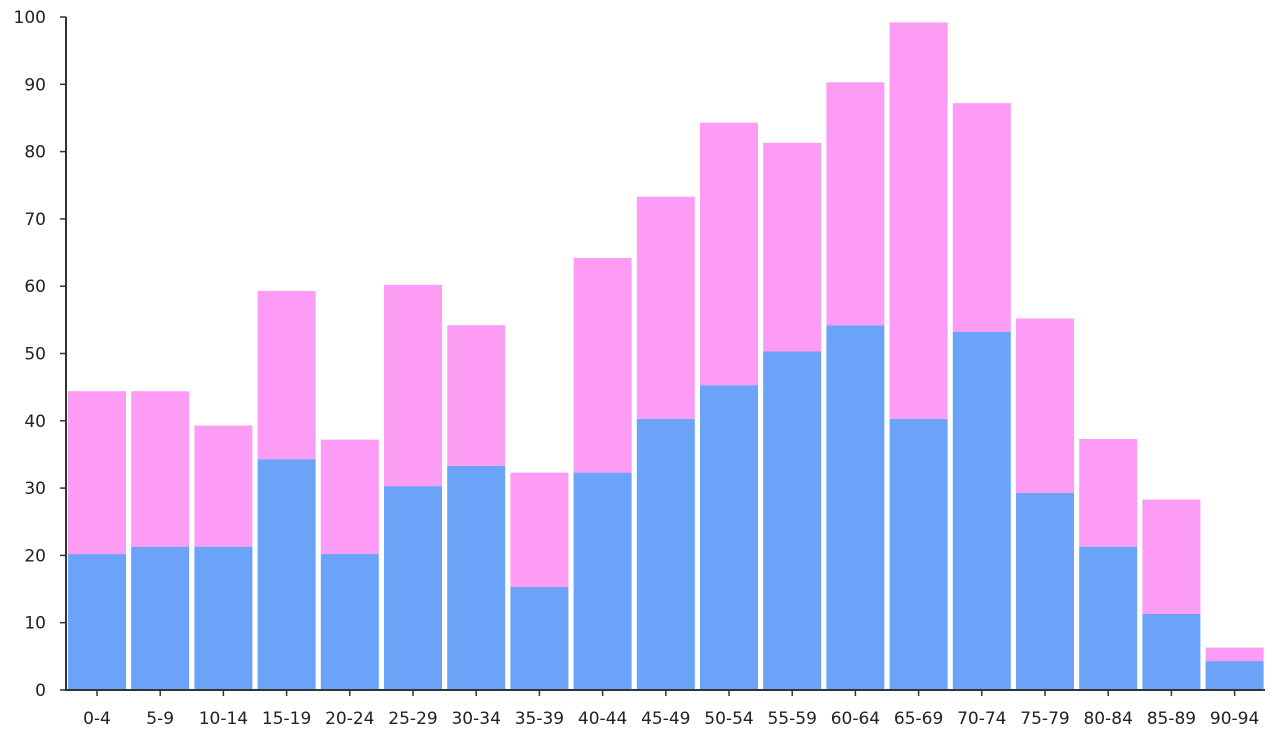 The height and width of the screenshot is (740, 1275). What do you see at coordinates (286, 574) in the screenshot?
I see `bar-segment-15-19-s1` at bounding box center [286, 574].